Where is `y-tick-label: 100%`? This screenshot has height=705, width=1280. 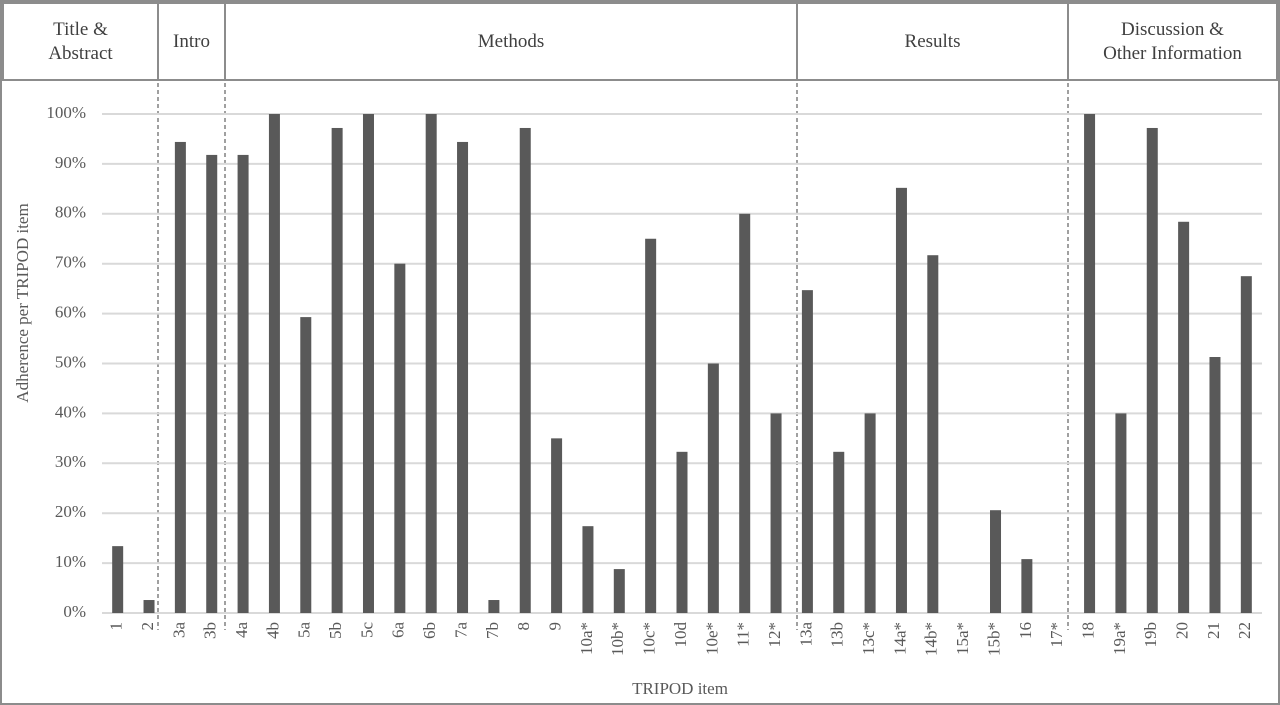
y-tick-label: 100% is located at coordinates (66, 112).